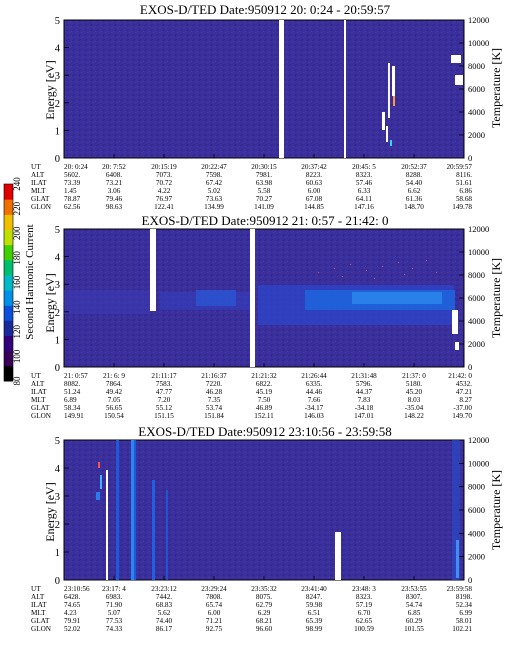  I want to click on ephemeris-cell: 101.55, so click(414, 629).